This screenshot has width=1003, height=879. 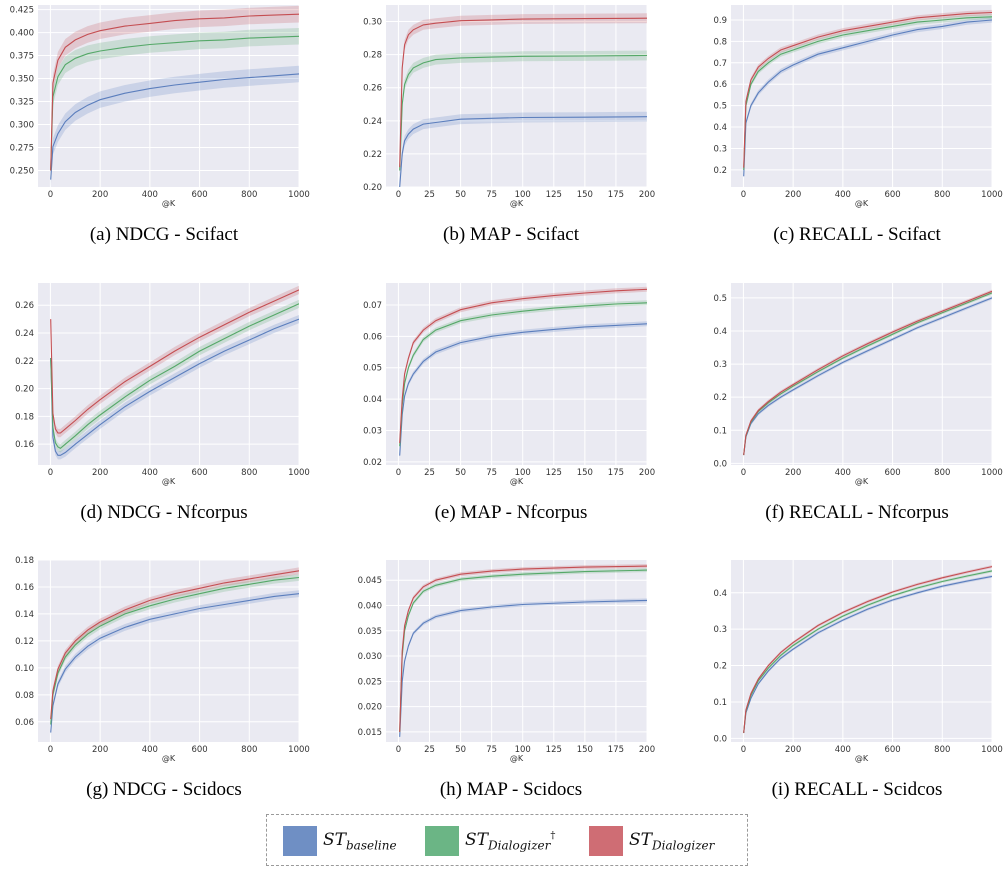 What do you see at coordinates (22, 125) in the screenshot?
I see `y-tick-label: 0.300` at bounding box center [22, 125].